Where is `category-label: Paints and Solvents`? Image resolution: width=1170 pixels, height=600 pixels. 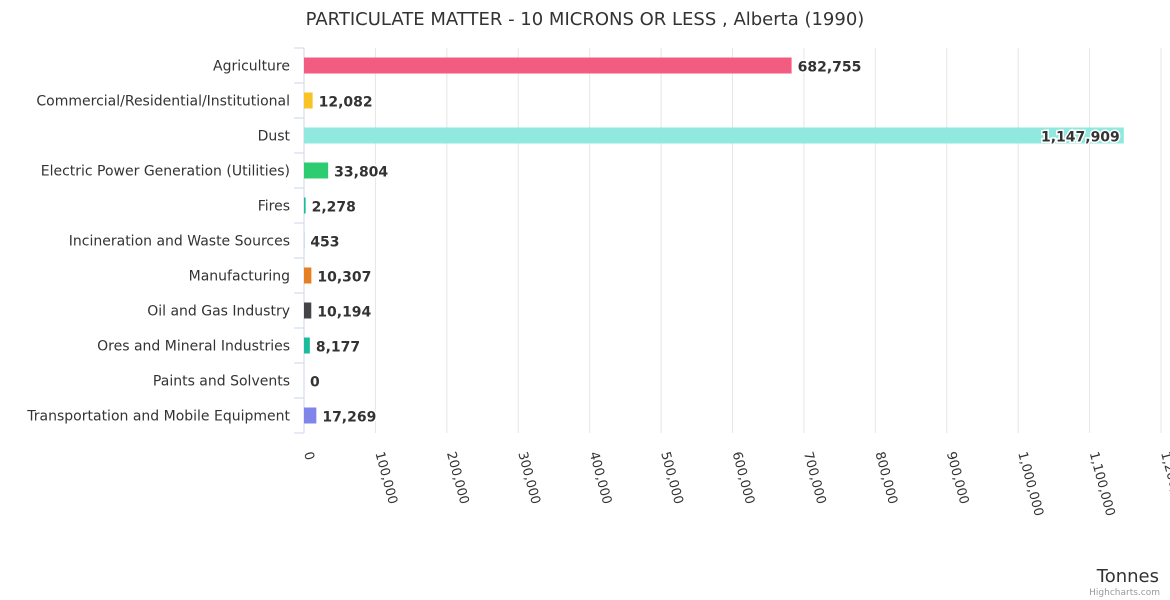
category-label: Paints and Solvents is located at coordinates (221, 382).